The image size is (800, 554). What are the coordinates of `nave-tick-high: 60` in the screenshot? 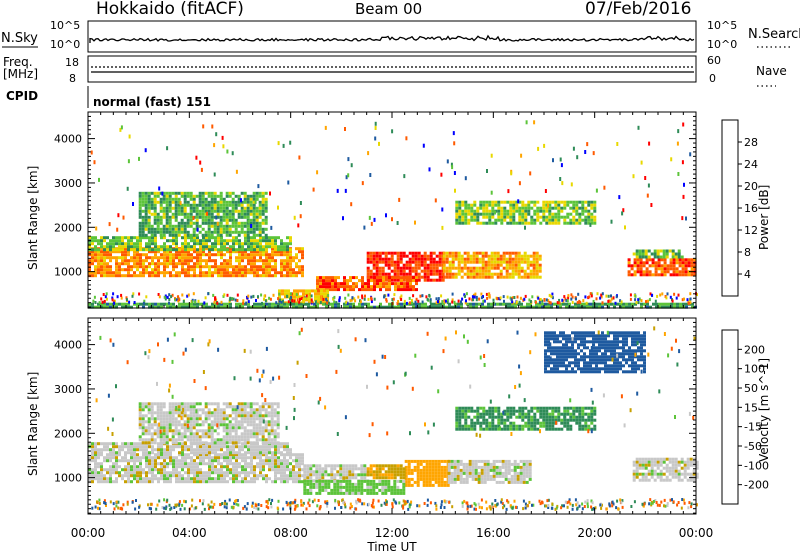 It's located at (714, 60).